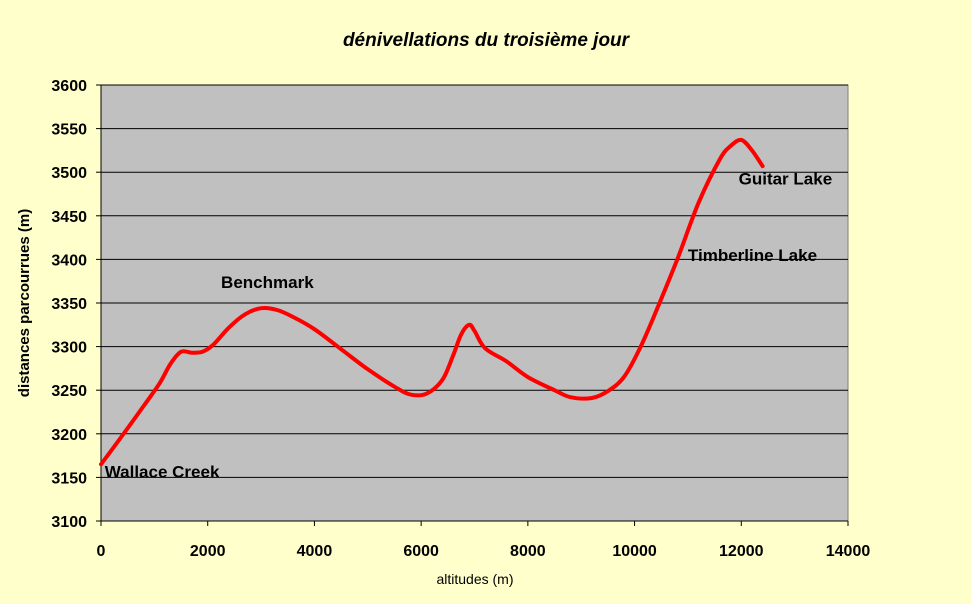 Image resolution: width=971 pixels, height=604 pixels. I want to click on x-tick-label: 6000, so click(421, 551).